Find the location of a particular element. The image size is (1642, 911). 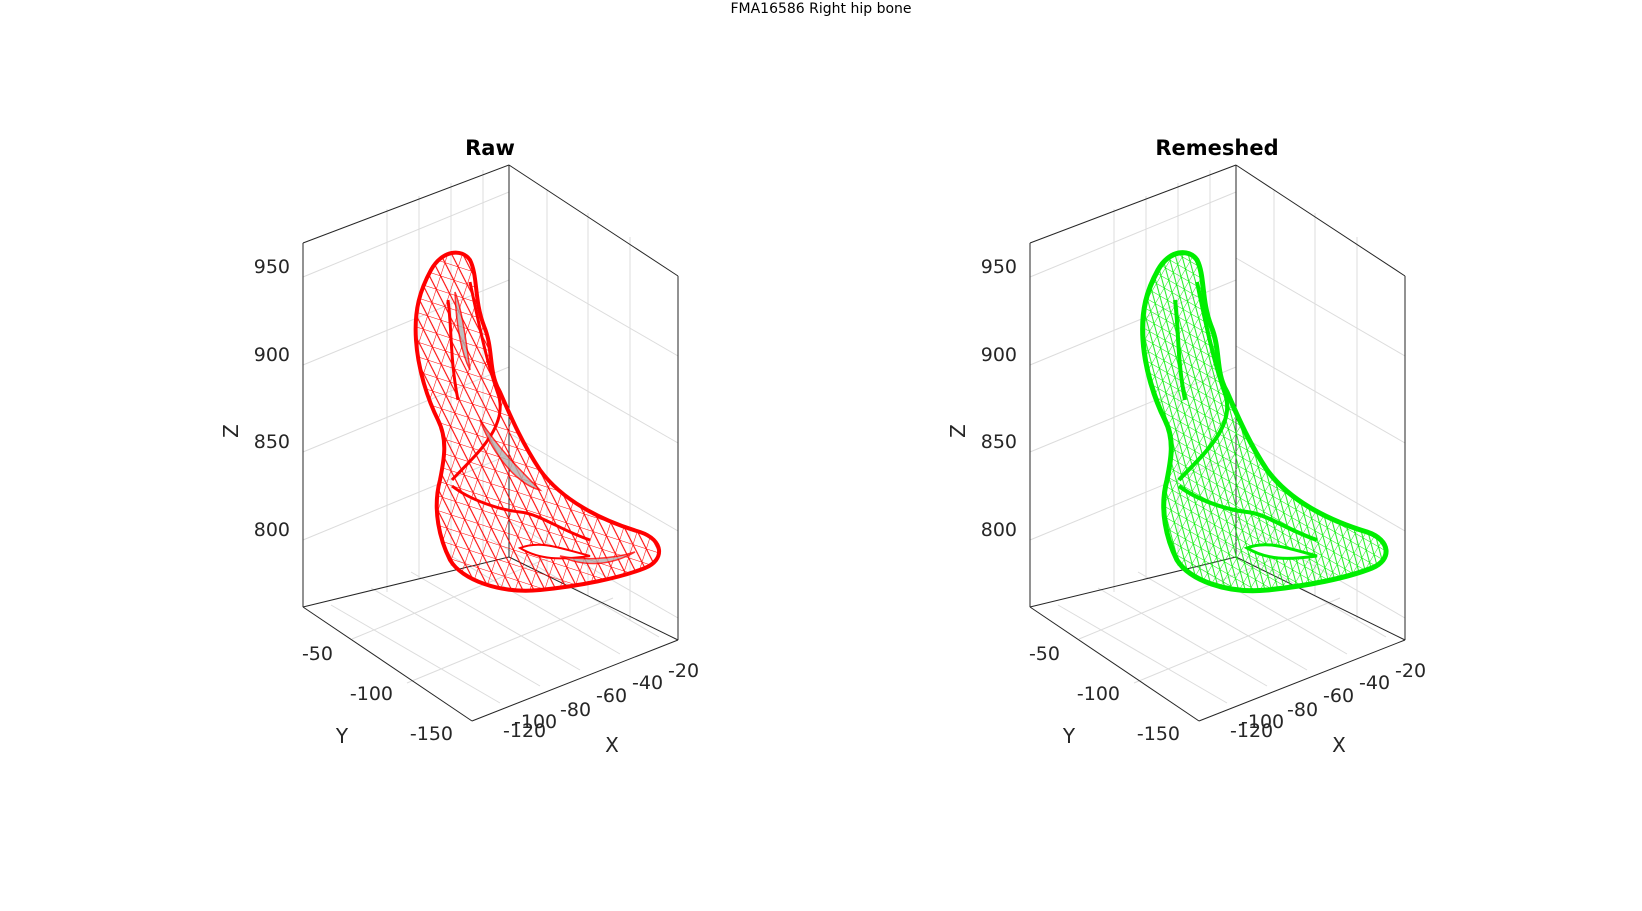

x-tick-20-remeshed: -20 is located at coordinates (1410, 671).